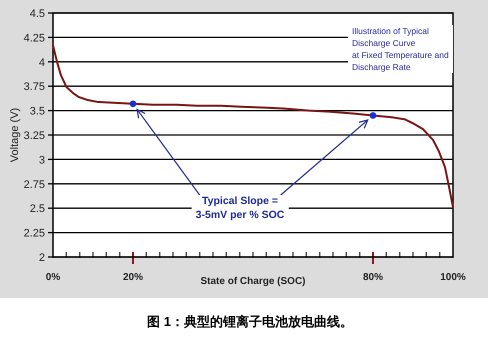  I want to click on y-tick-label: 2, so click(41, 258).